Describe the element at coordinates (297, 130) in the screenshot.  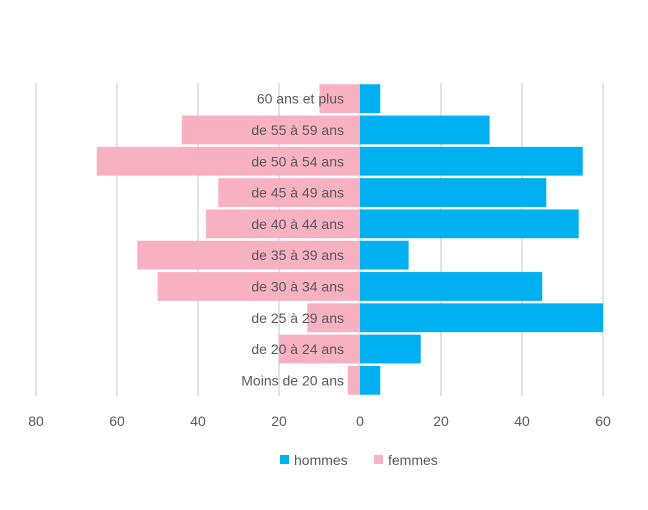
I see `category-label: de 55 à 59 ans` at that location.